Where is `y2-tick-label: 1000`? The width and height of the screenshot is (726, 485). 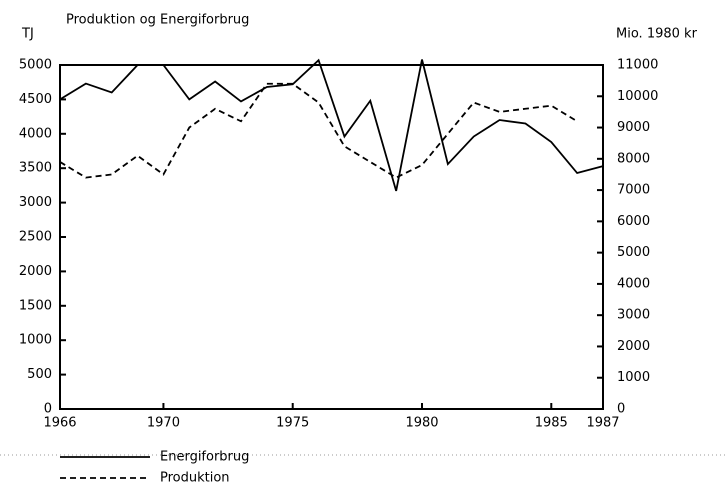 y2-tick-label: 1000 is located at coordinates (633, 377).